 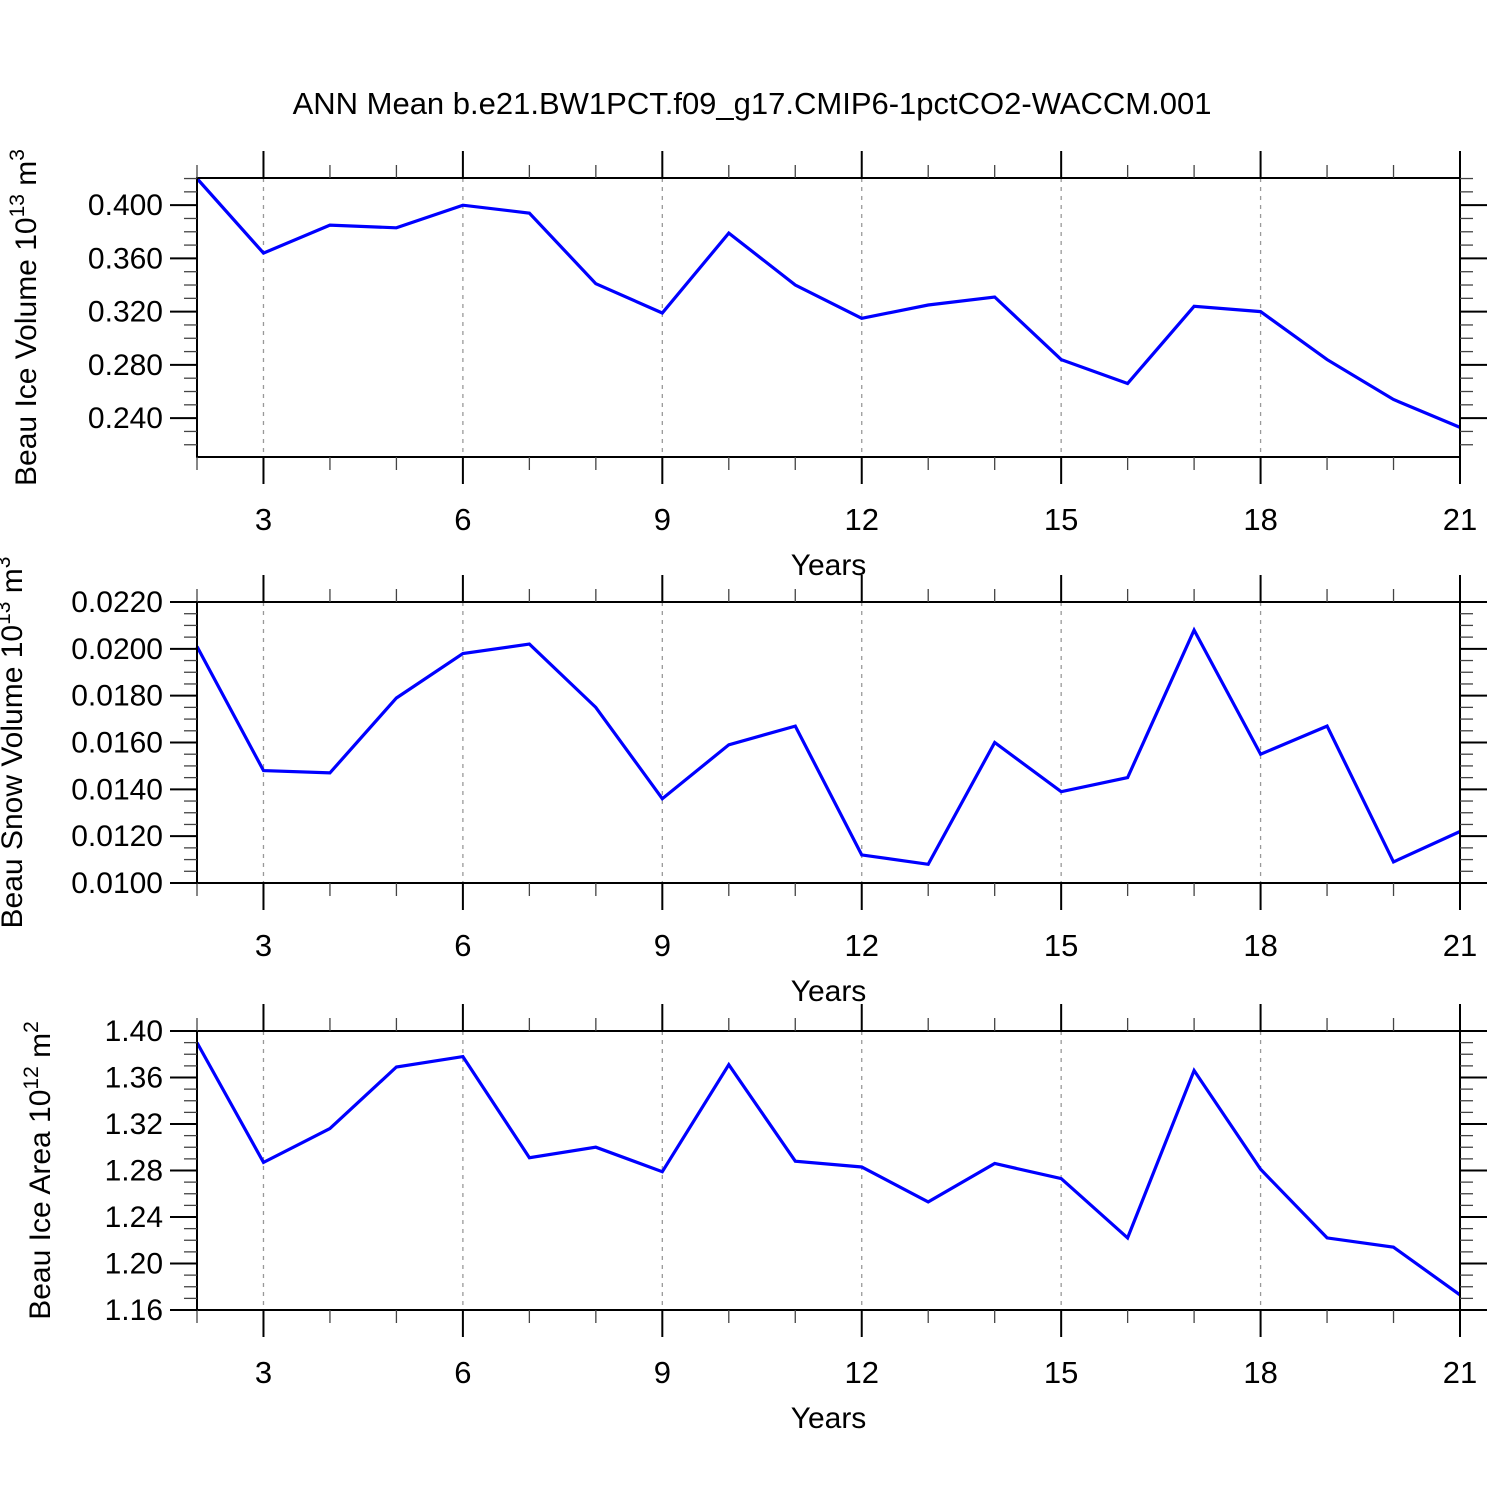 What do you see at coordinates (117, 696) in the screenshot?
I see `y-tick-label: 0.0180` at bounding box center [117, 696].